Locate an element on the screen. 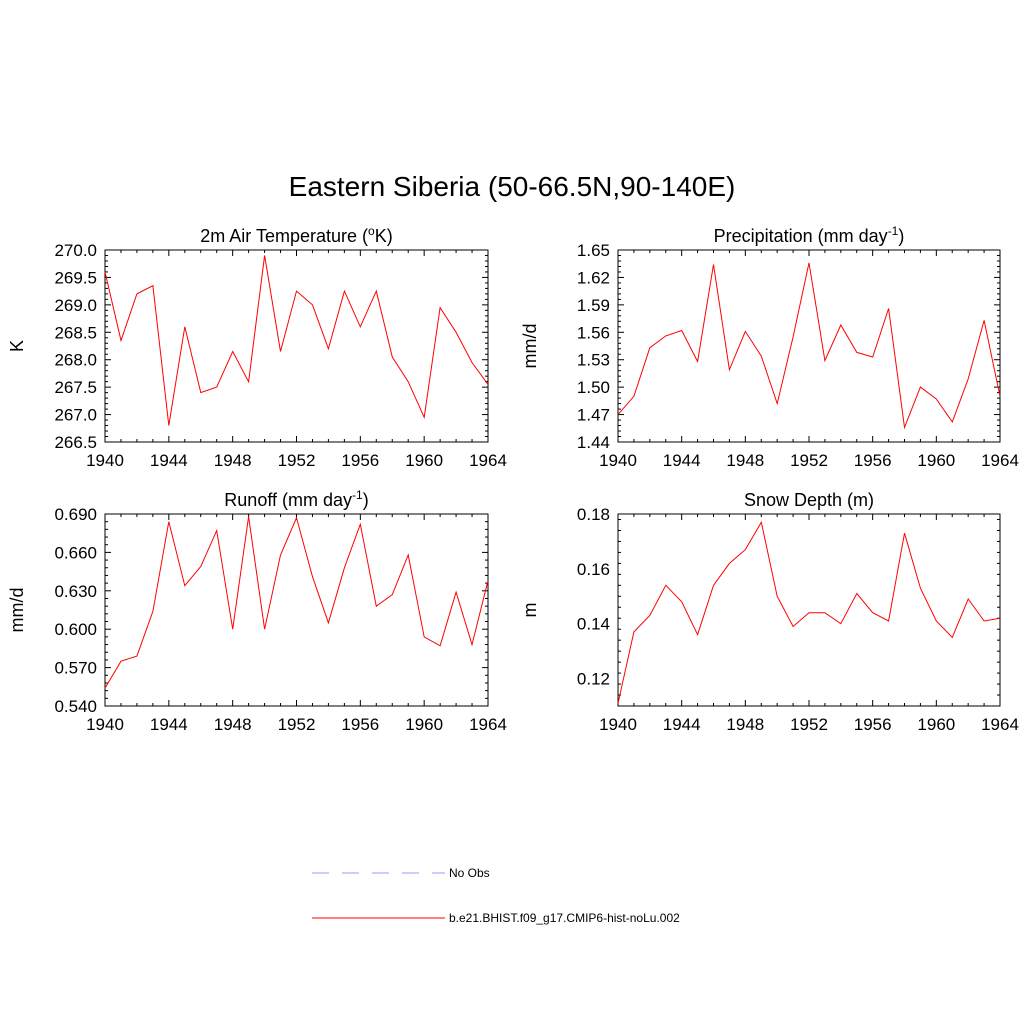  y-tick-label: 0.690 is located at coordinates (75, 514).